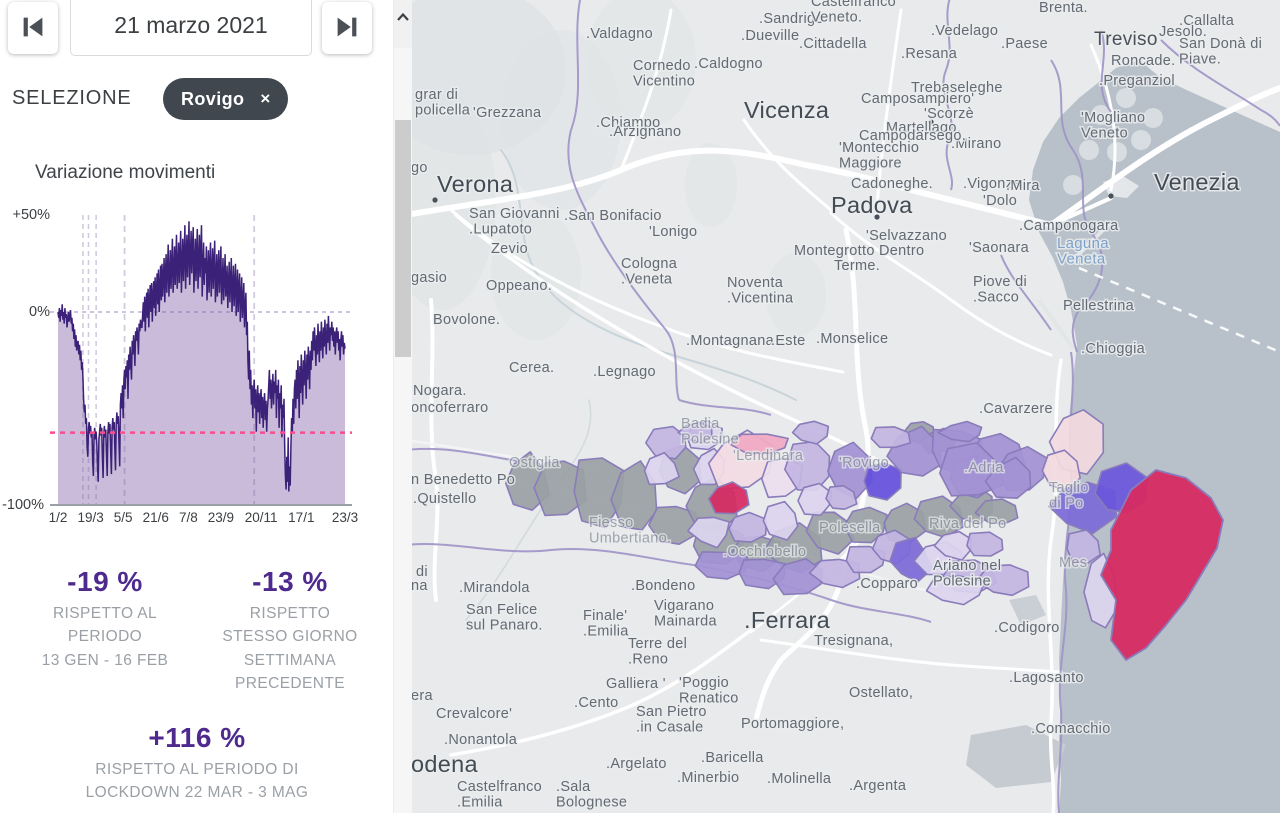  Describe the element at coordinates (39, 312) in the screenshot. I see `y-axis-tick-zero: 0%` at that location.